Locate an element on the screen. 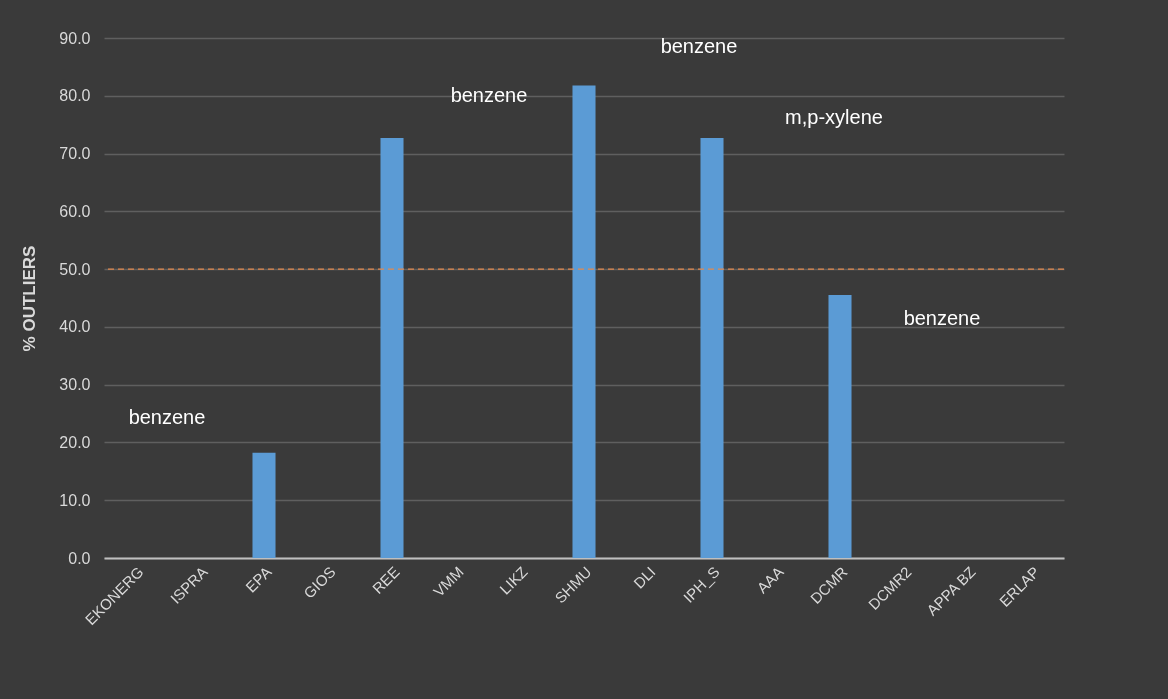 The image size is (1168, 699). y-tick-label: 10.0 is located at coordinates (75, 500).